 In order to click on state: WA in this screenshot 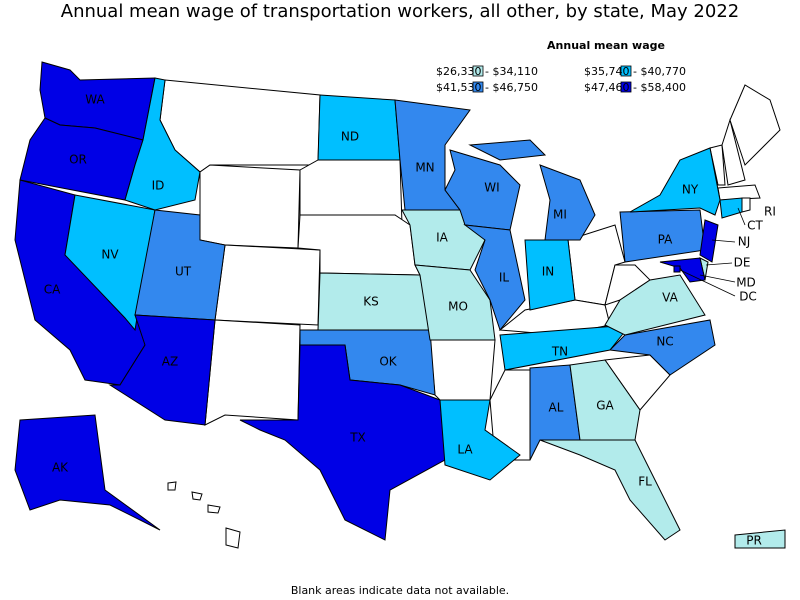, I will do `click(97, 101)`.